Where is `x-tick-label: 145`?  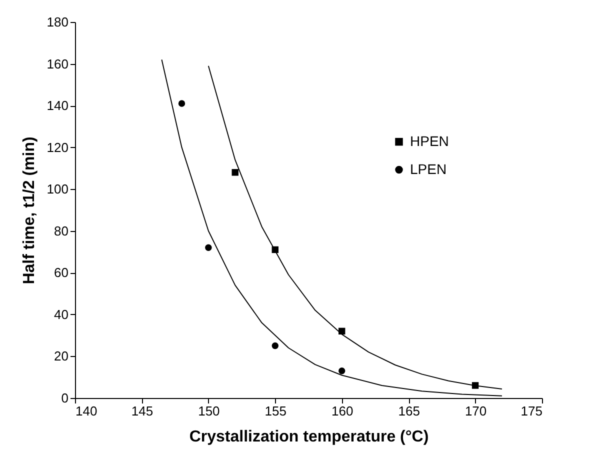
x-tick-label: 145 is located at coordinates (142, 411).